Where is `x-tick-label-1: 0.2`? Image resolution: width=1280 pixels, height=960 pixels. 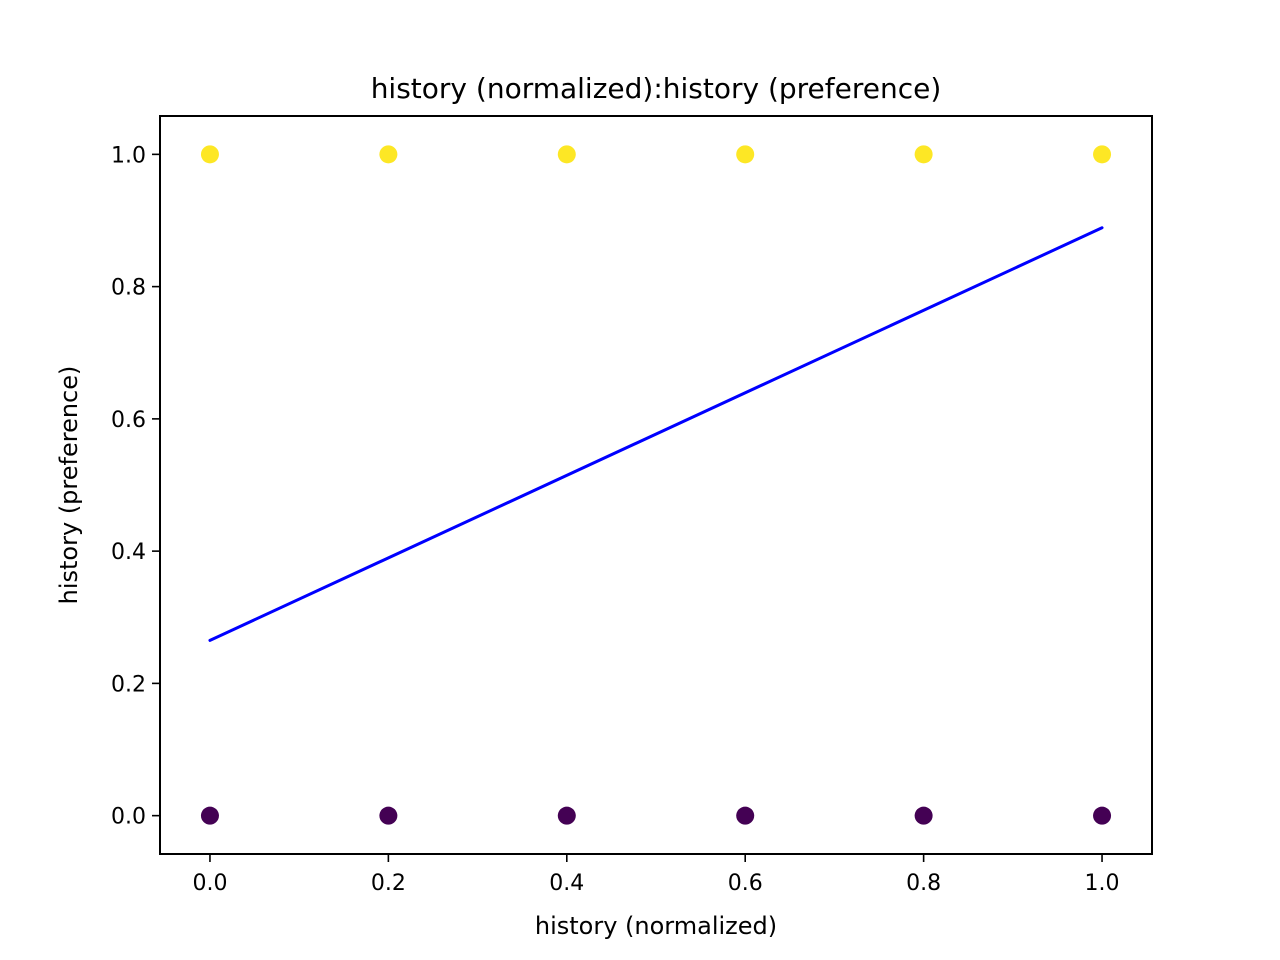 x-tick-label-1: 0.2 is located at coordinates (388, 883).